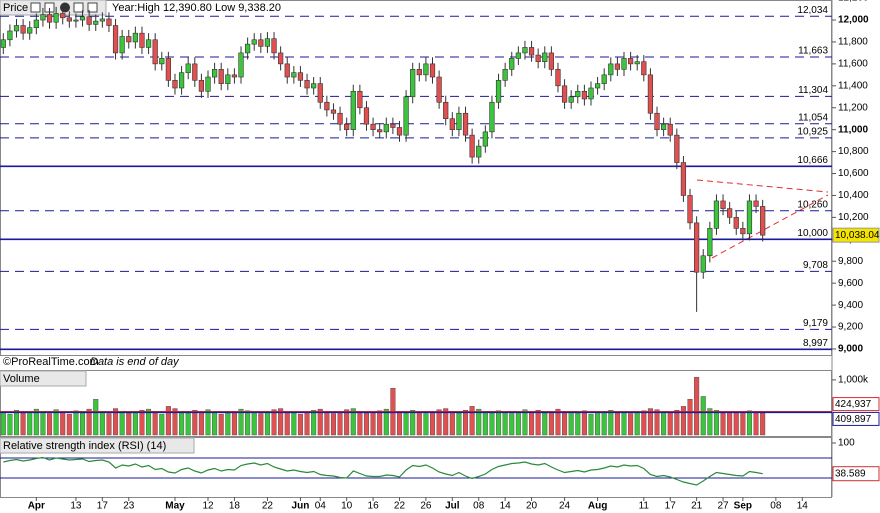 This screenshot has width=880, height=513. I want to click on level-label: 8,997, so click(815, 343).